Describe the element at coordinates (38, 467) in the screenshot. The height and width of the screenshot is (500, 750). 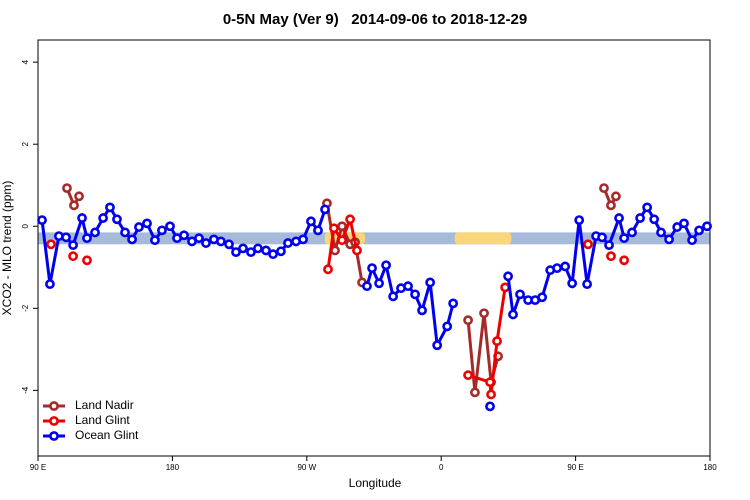
I see `x-tick-label: 90 E` at that location.